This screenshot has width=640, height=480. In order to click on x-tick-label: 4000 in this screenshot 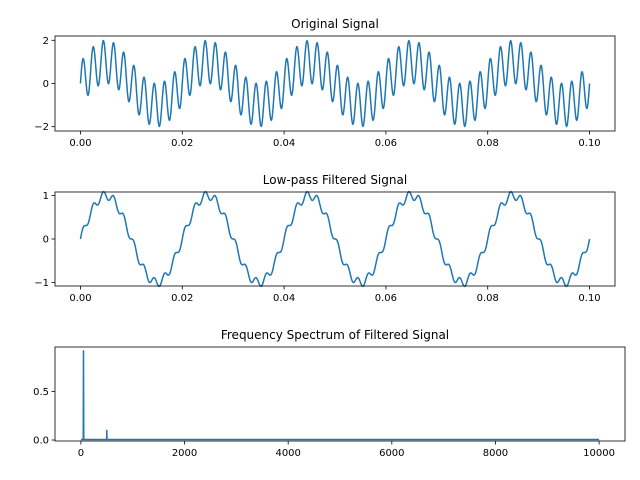, I will do `click(287, 453)`.